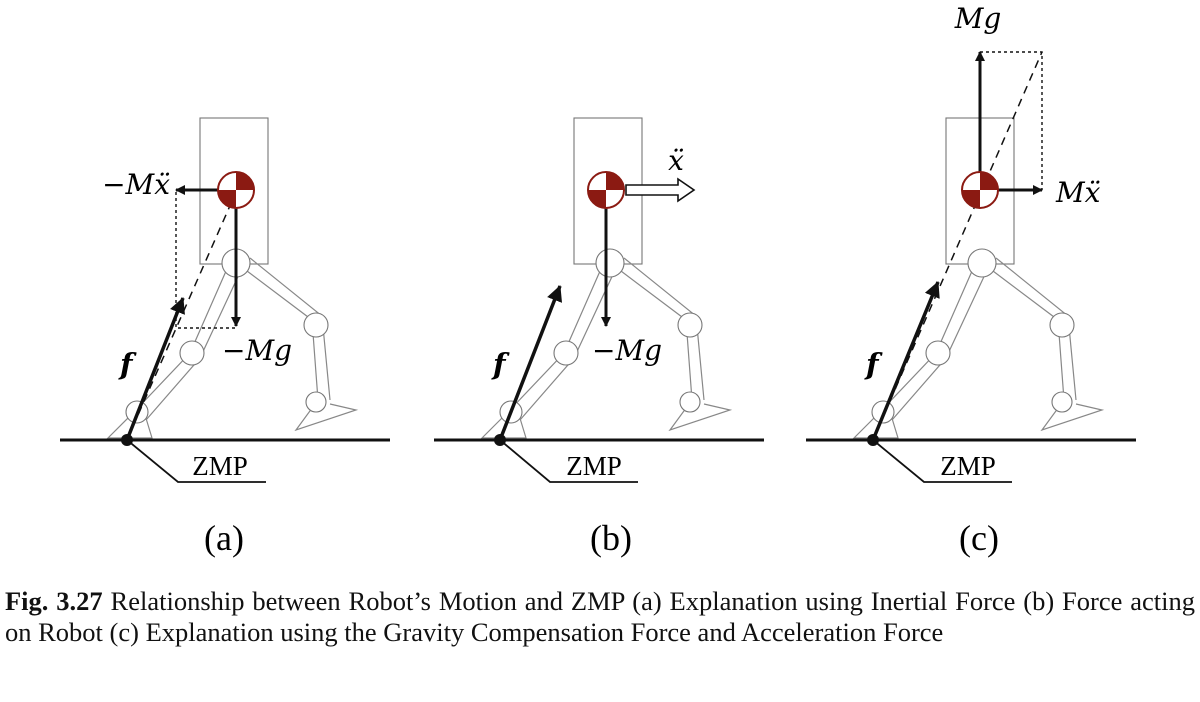 The image size is (1200, 702). I want to click on robot-c, so click(978, 278).